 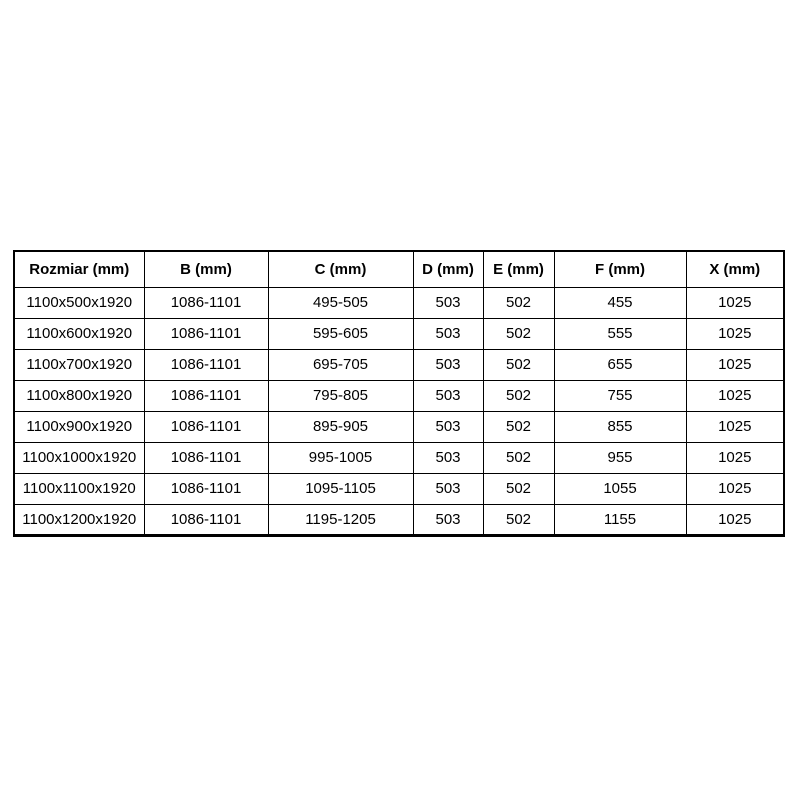 I want to click on cell-f: 955, so click(x=620, y=457).